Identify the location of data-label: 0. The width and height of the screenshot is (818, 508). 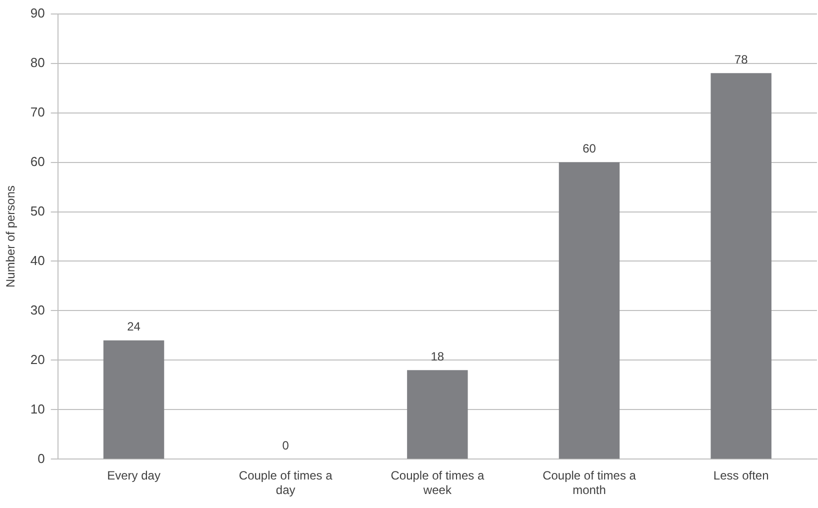
(286, 445).